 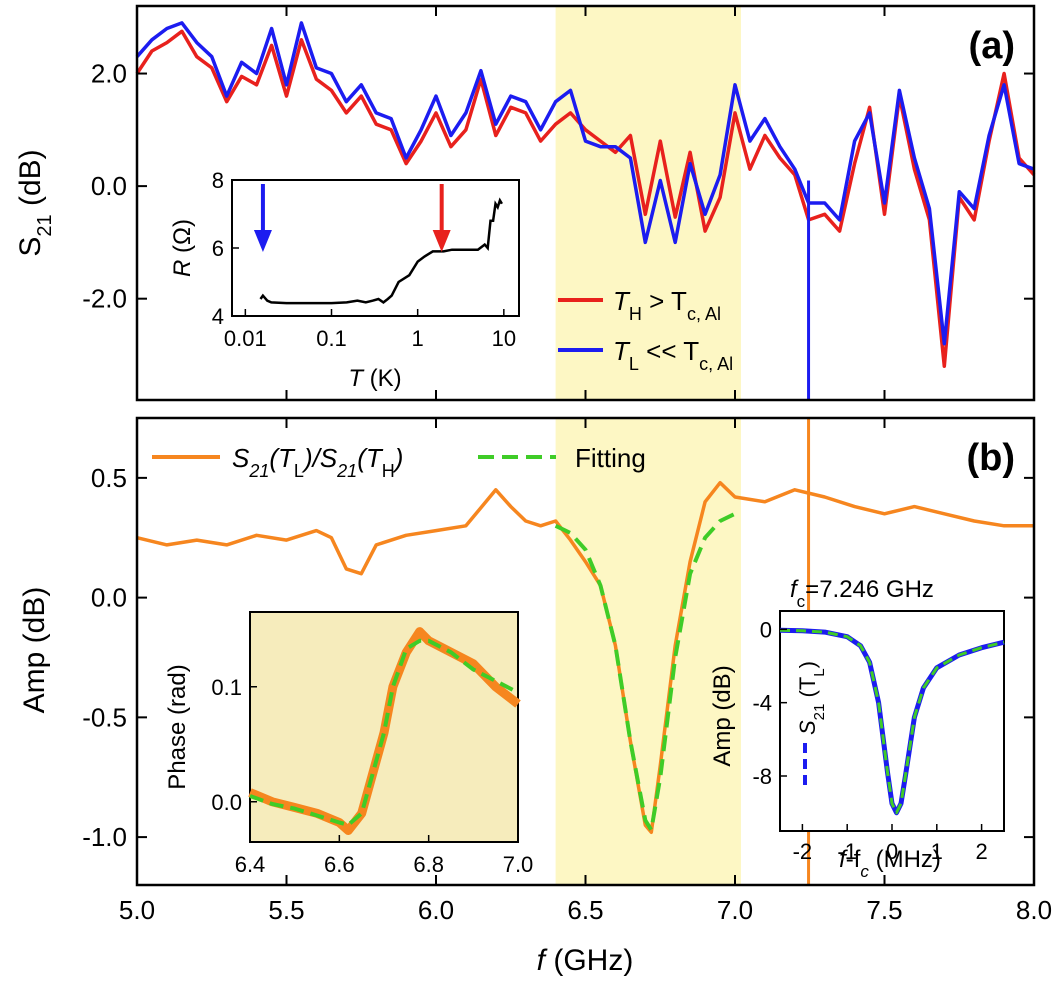 I want to click on inset-rt-xtick-label: 0.1, so click(x=331, y=338).